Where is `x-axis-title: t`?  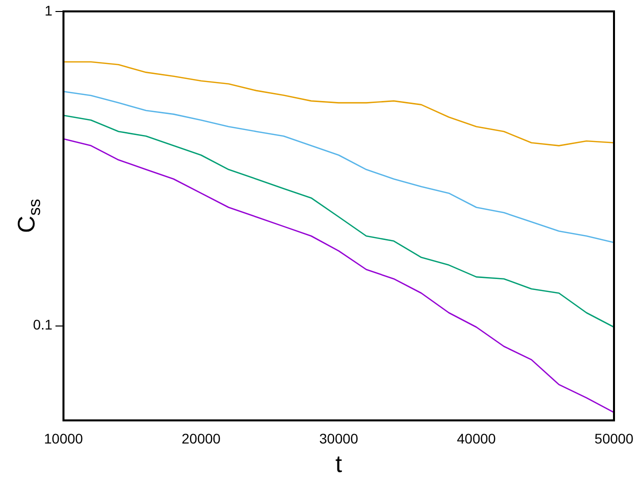 x-axis-title: t is located at coordinates (338, 464).